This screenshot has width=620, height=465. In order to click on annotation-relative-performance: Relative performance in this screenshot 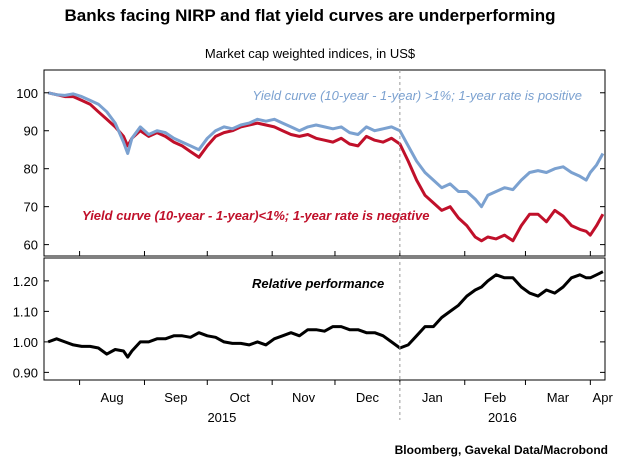, I will do `click(318, 283)`.